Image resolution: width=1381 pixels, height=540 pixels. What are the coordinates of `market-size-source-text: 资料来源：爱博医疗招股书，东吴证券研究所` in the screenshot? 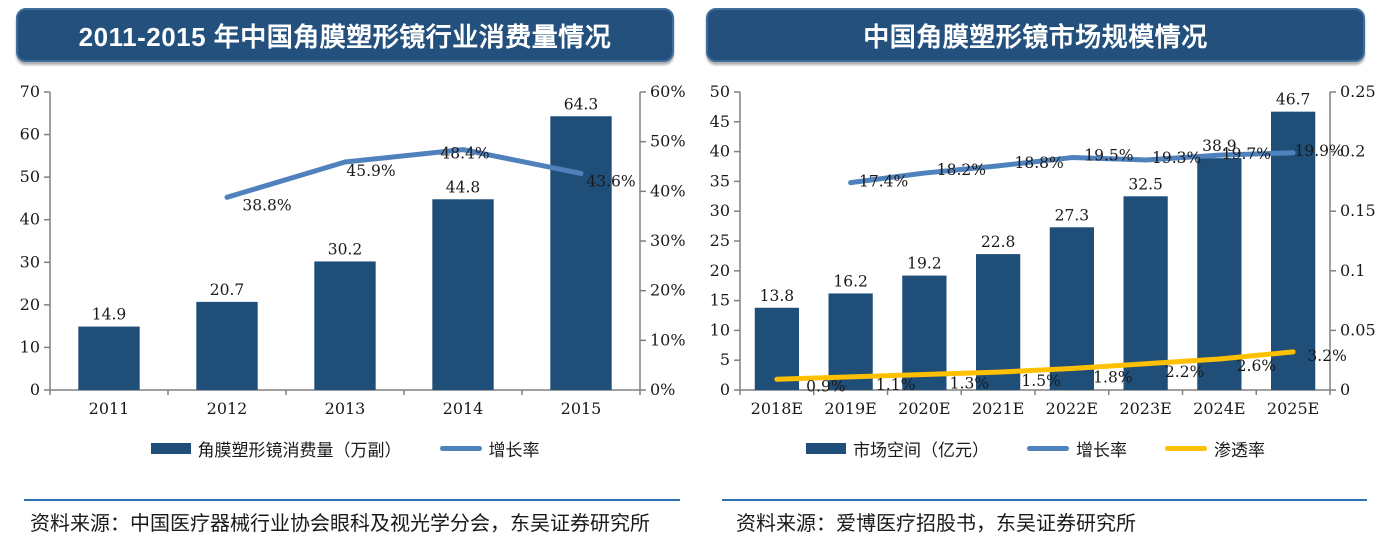 It's located at (936, 524).